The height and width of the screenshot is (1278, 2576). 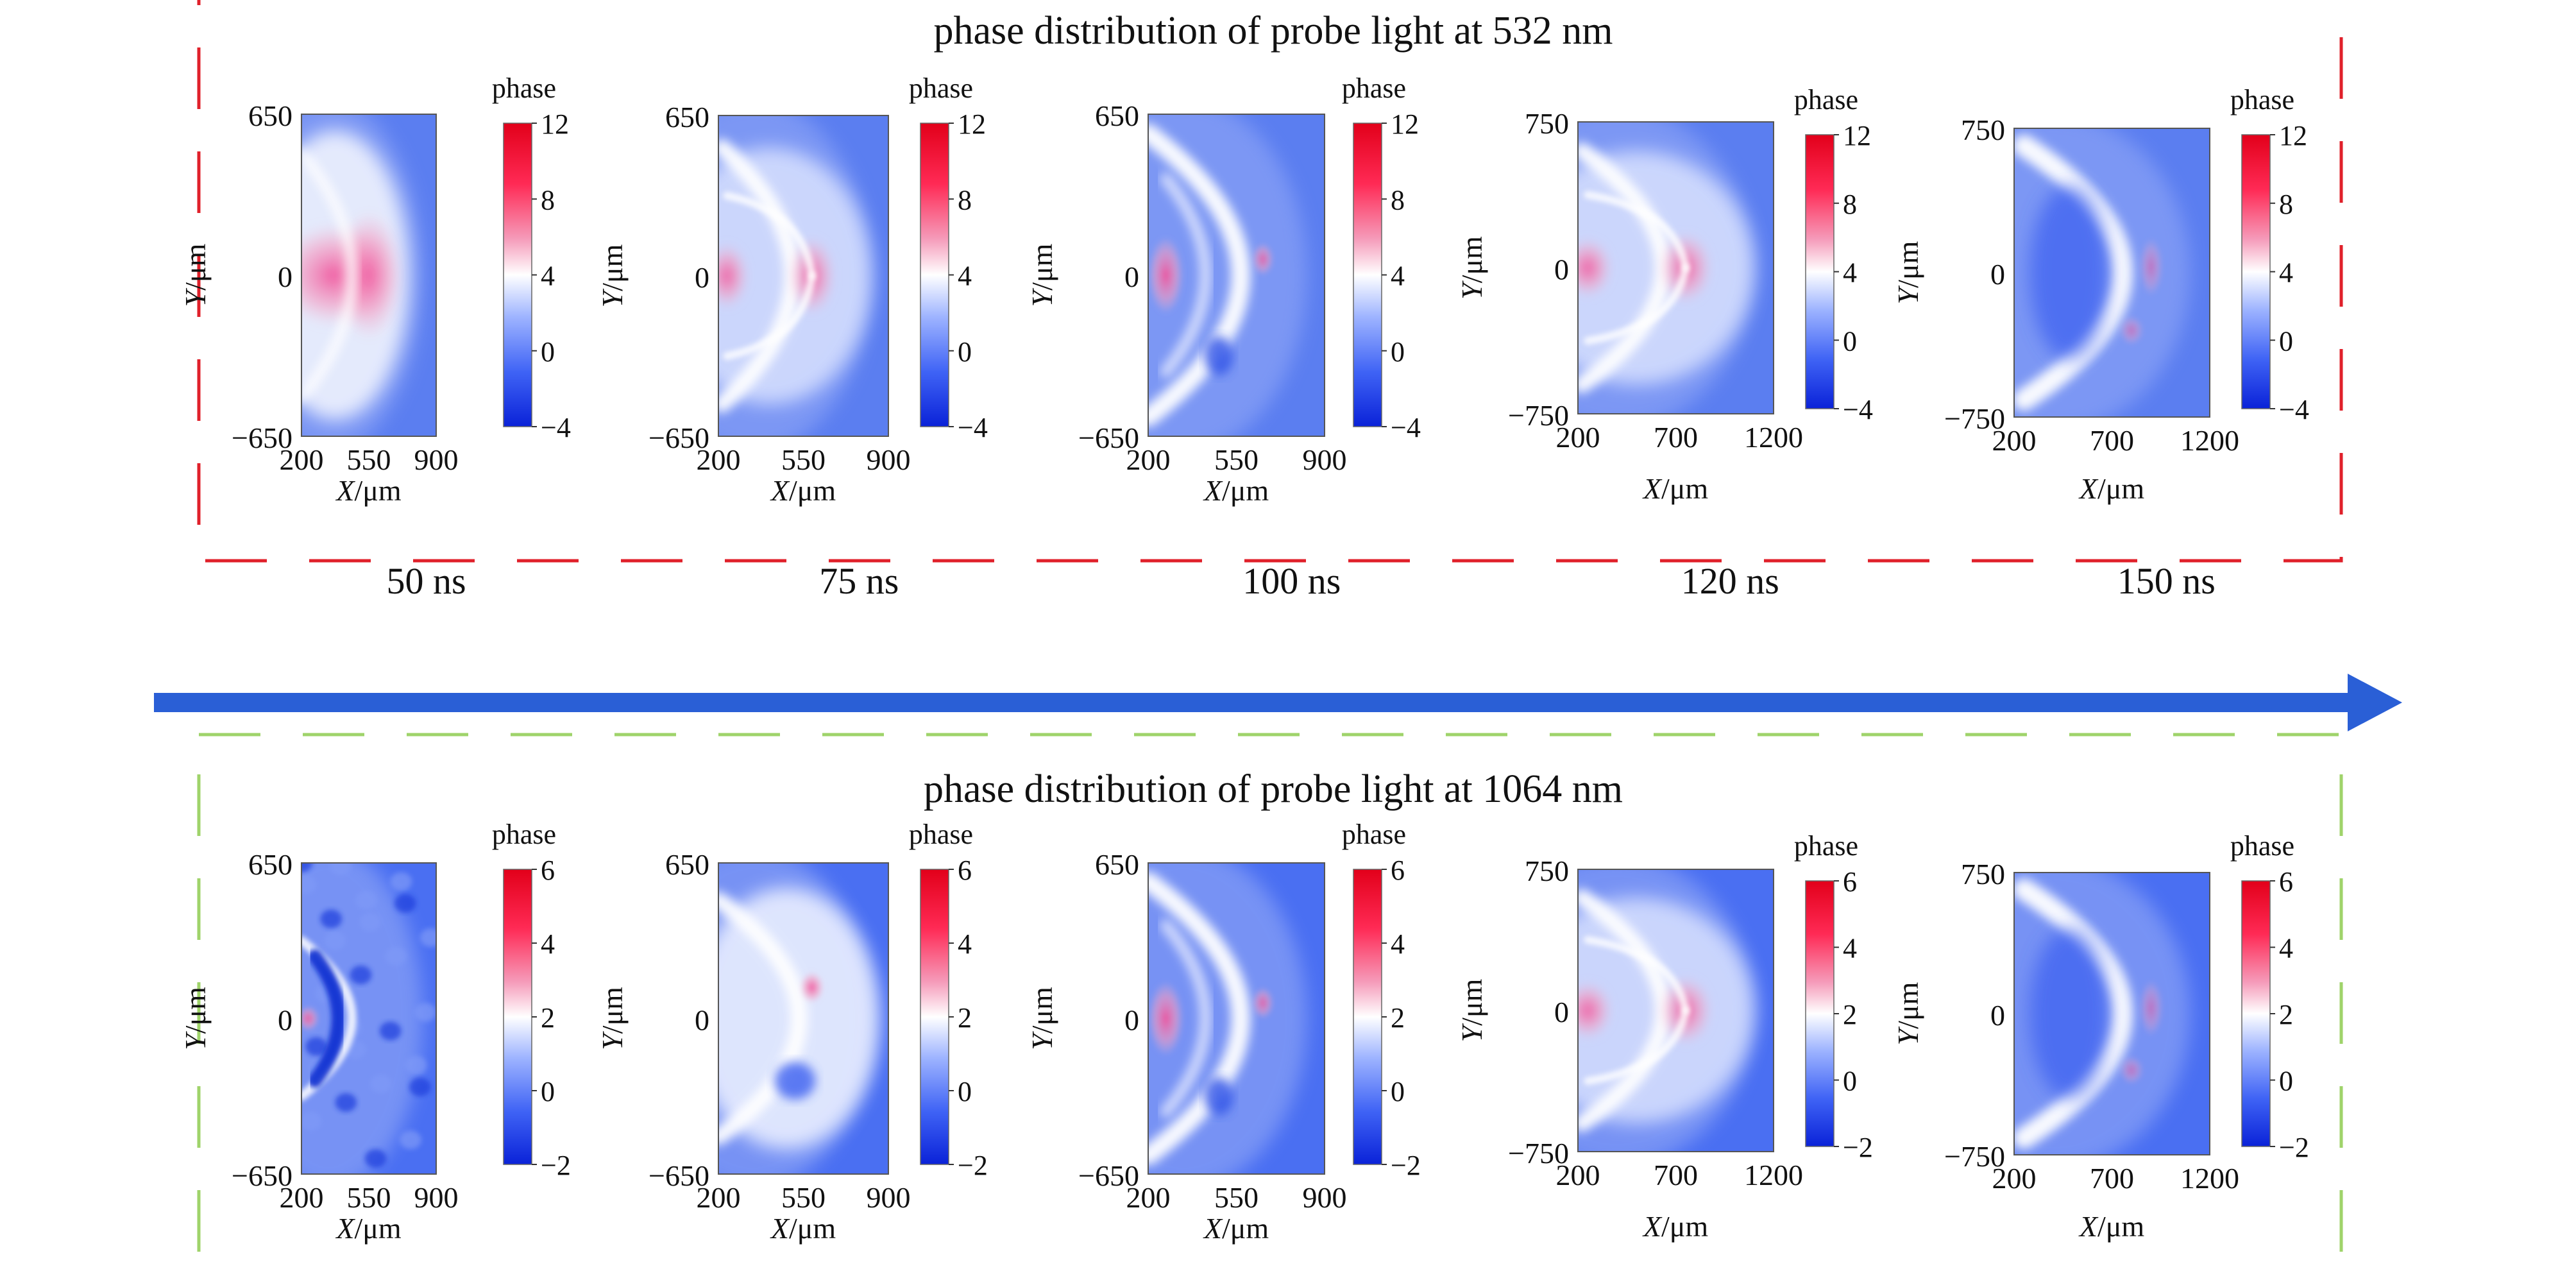 What do you see at coordinates (2166, 581) in the screenshot?
I see `time-label: 150 ns` at bounding box center [2166, 581].